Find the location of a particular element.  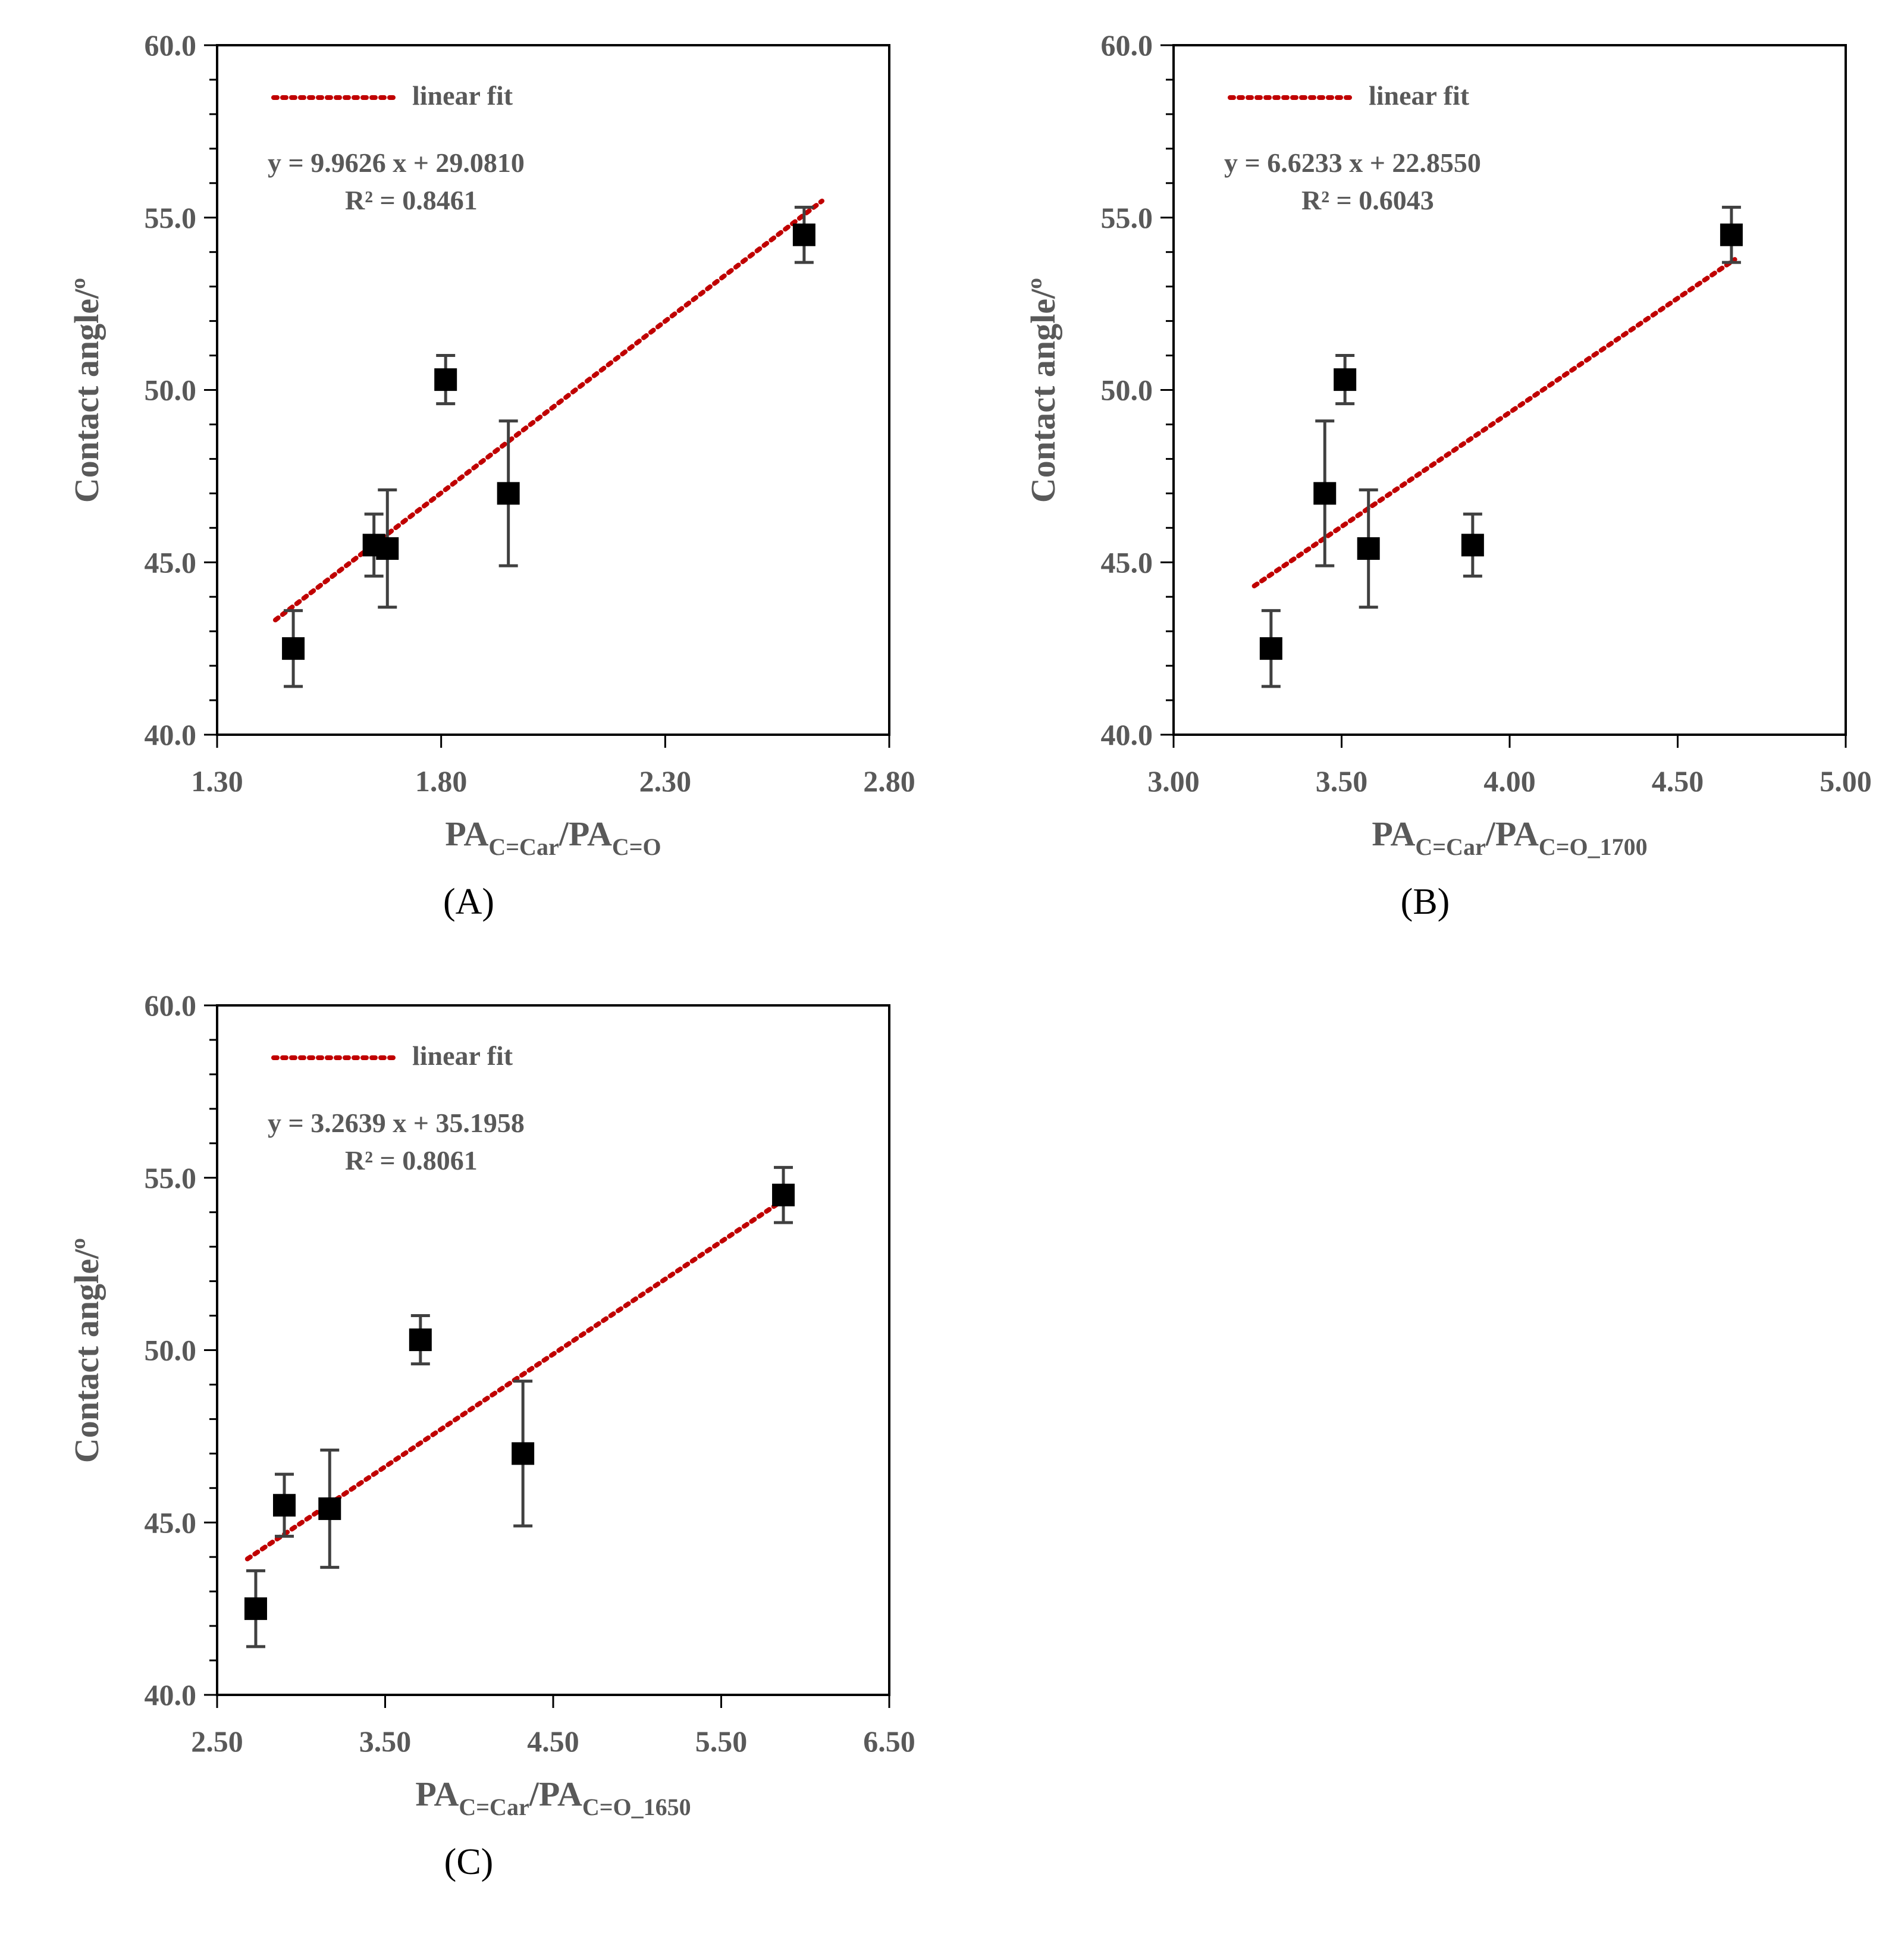

x-tick-label: 5.50 is located at coordinates (721, 1741).